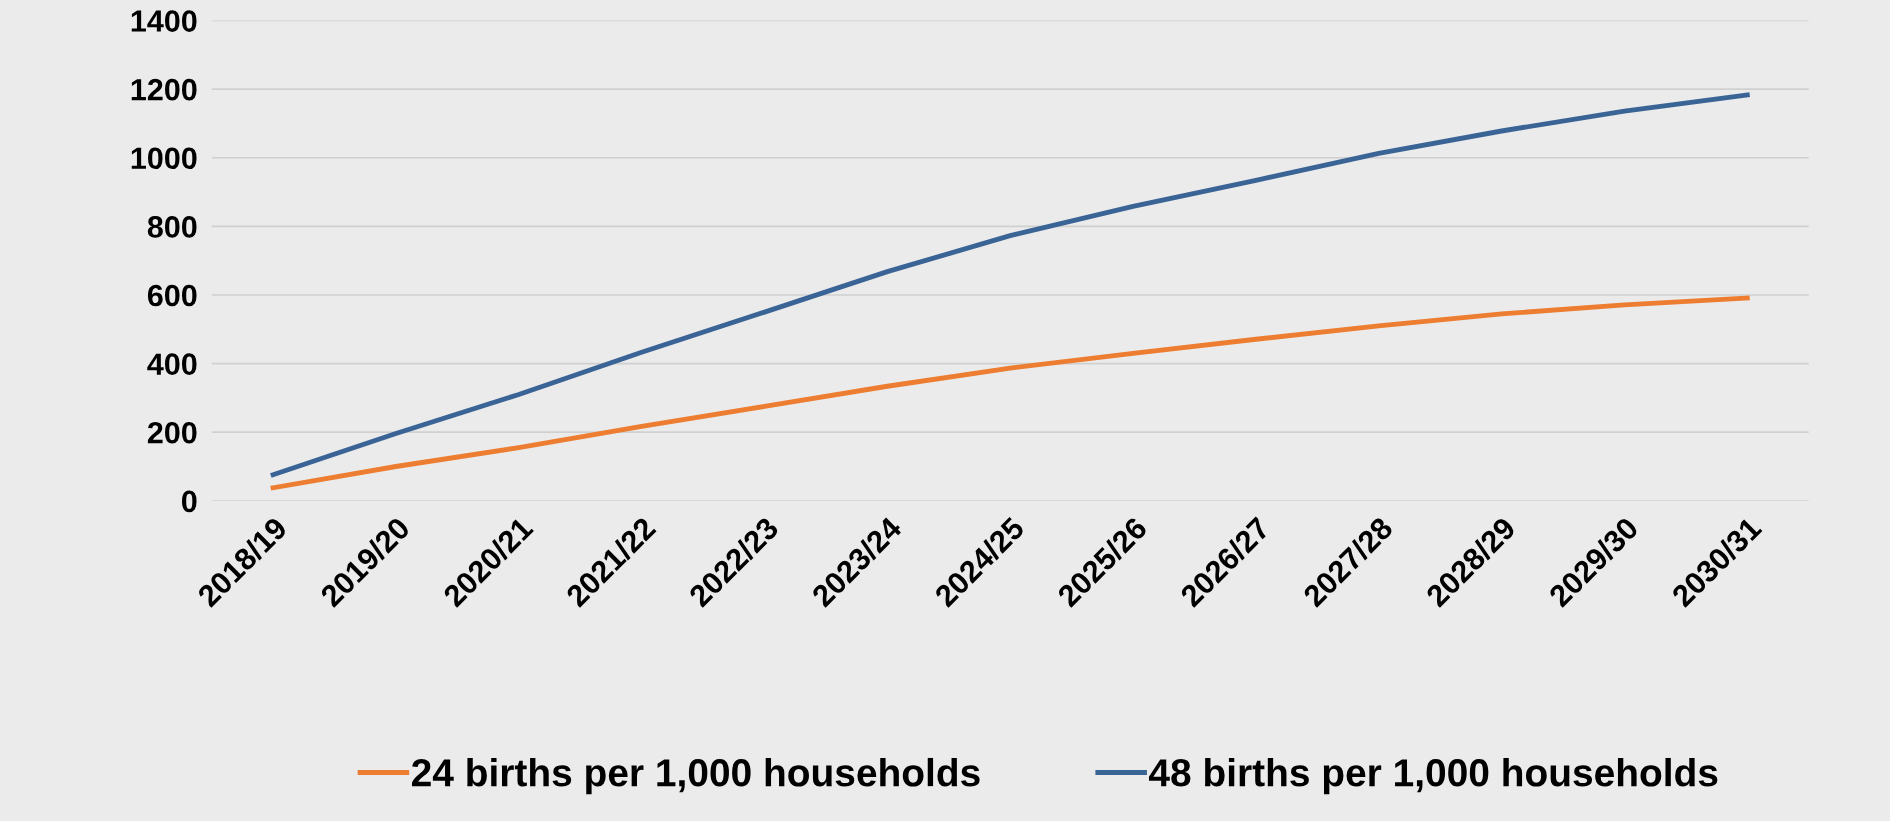 The image size is (1890, 821). What do you see at coordinates (1433, 776) in the screenshot?
I see `legend-label: 48 births per 1,000 households` at bounding box center [1433, 776].